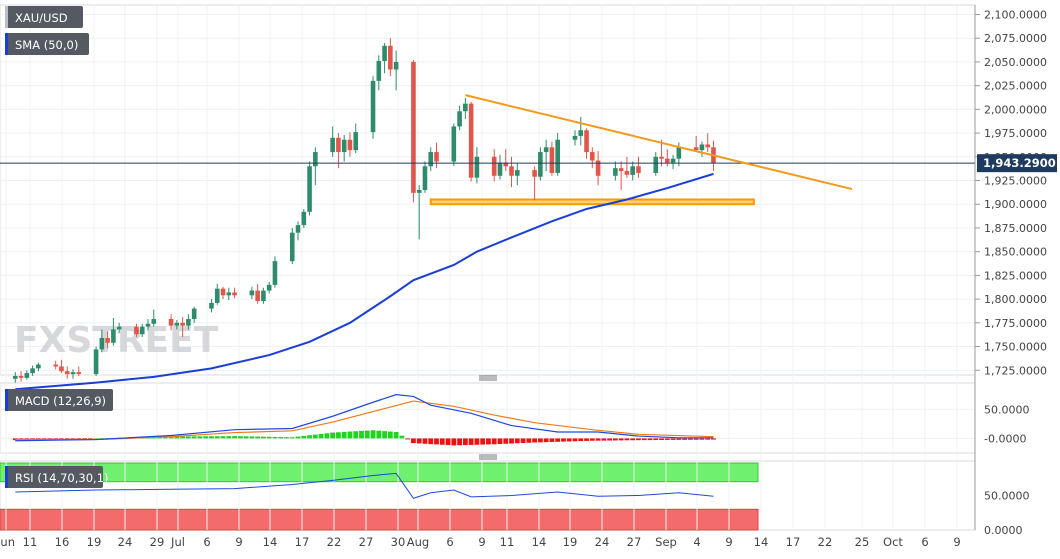 The image size is (1060, 559). Describe the element at coordinates (6, 17) in the screenshot. I see `symbol-label-accent` at that location.